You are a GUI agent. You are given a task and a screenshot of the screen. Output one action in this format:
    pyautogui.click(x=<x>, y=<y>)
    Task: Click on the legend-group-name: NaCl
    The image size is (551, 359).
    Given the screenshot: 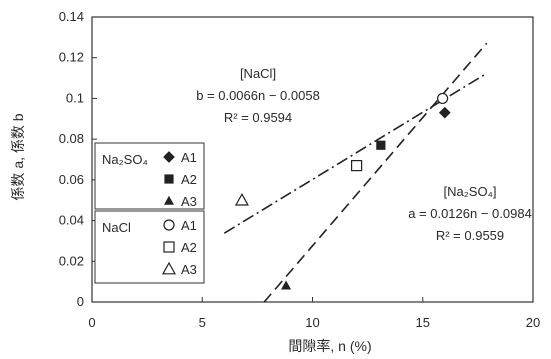 What is the action you would take?
    pyautogui.click(x=116, y=227)
    